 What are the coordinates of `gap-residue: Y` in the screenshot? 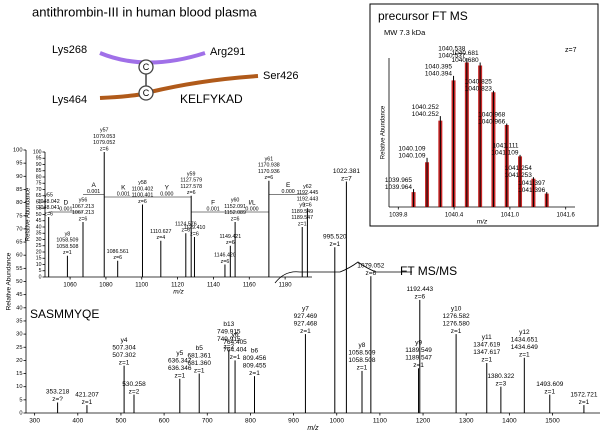 It's located at (167, 188).